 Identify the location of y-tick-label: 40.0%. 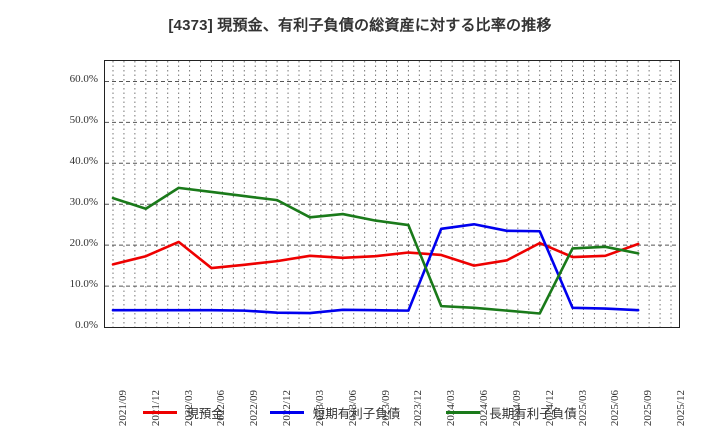
(83, 161).